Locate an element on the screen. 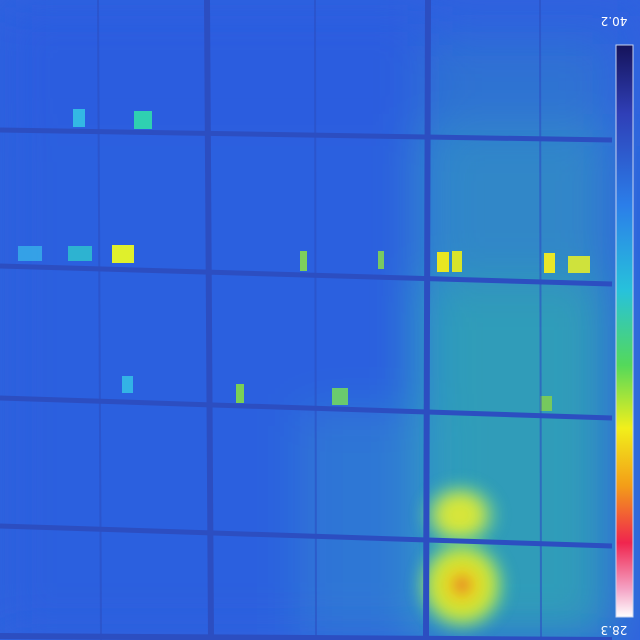 Image resolution: width=640 pixels, height=640 pixels. colorbar-min-label: 28.3 is located at coordinates (614, 630).